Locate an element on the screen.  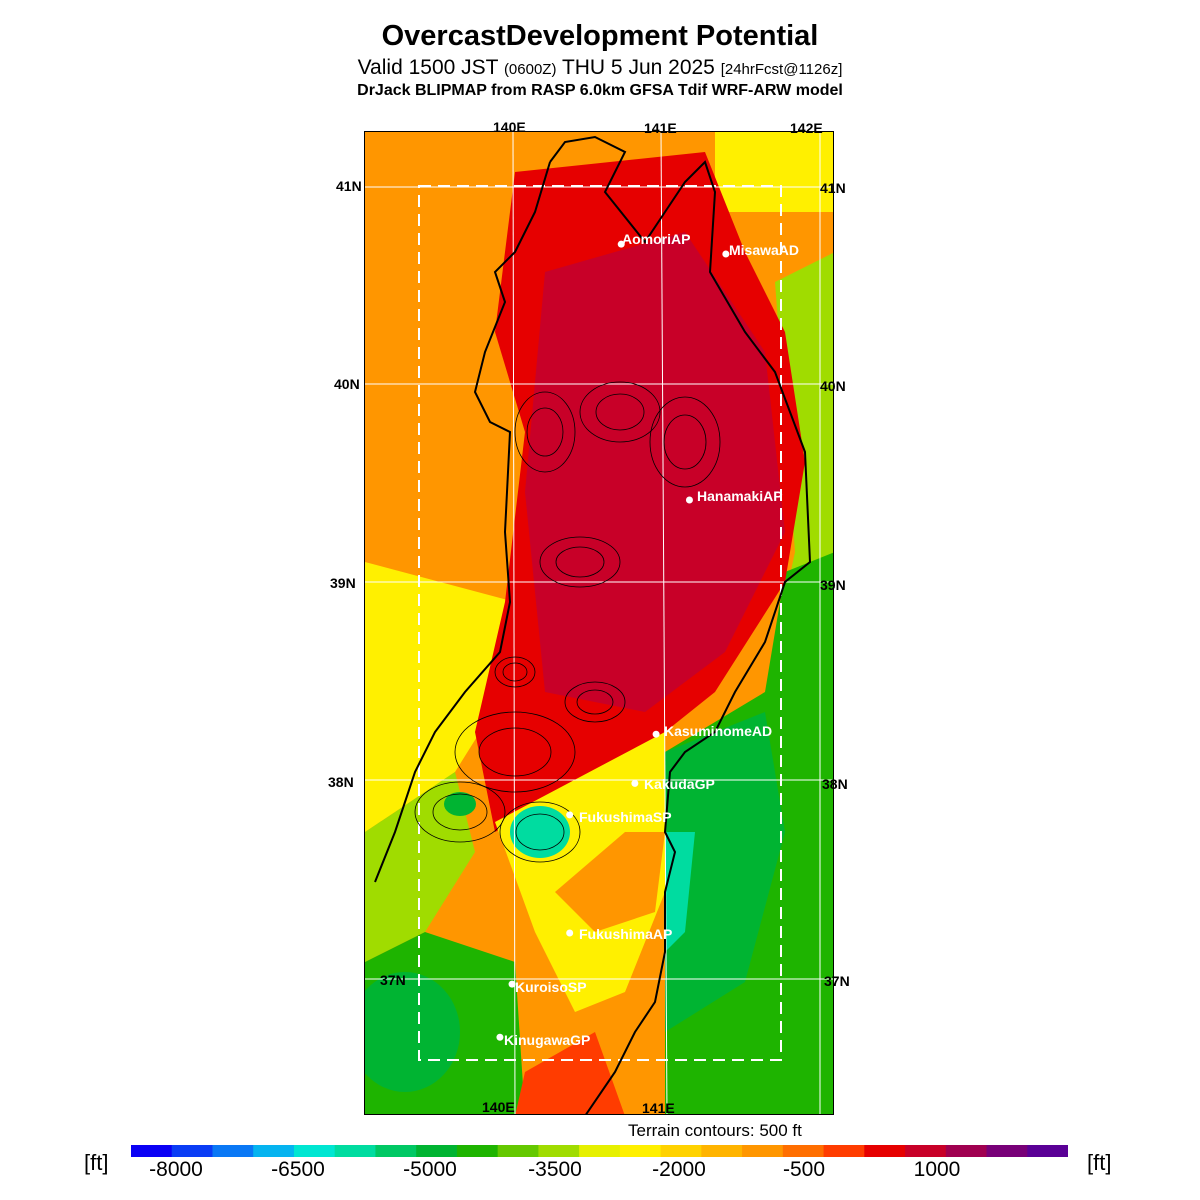
lon-label-141e-bottom: 141E is located at coordinates (658, 1108).